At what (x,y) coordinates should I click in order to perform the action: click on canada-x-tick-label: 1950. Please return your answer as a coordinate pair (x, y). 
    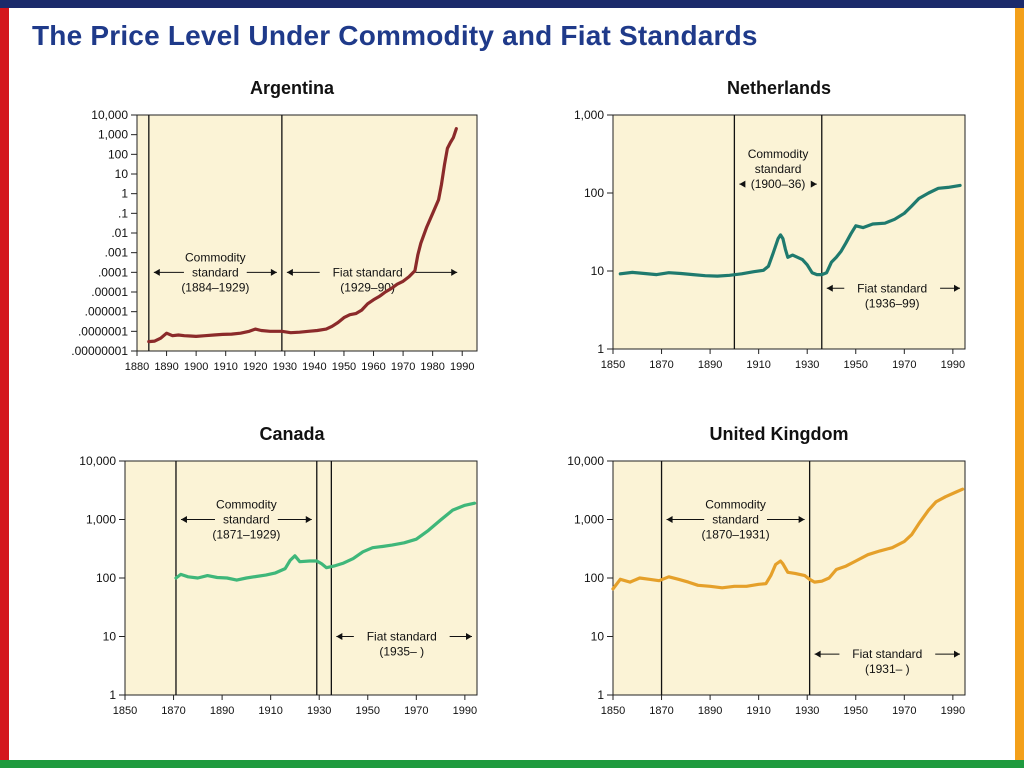
    Looking at the image, I should click on (368, 711).